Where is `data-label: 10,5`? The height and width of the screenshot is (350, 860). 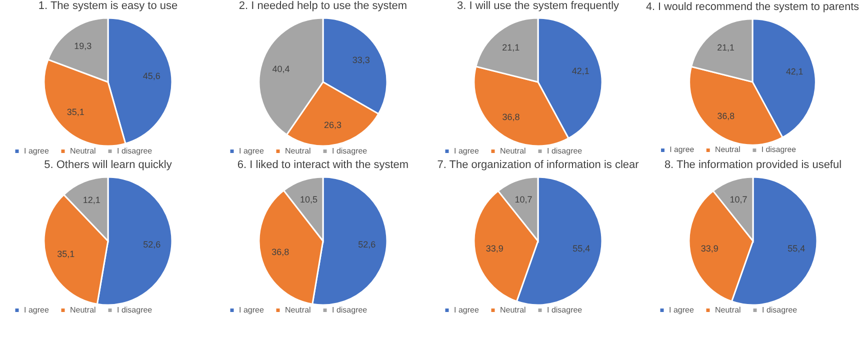
data-label: 10,5 is located at coordinates (308, 199).